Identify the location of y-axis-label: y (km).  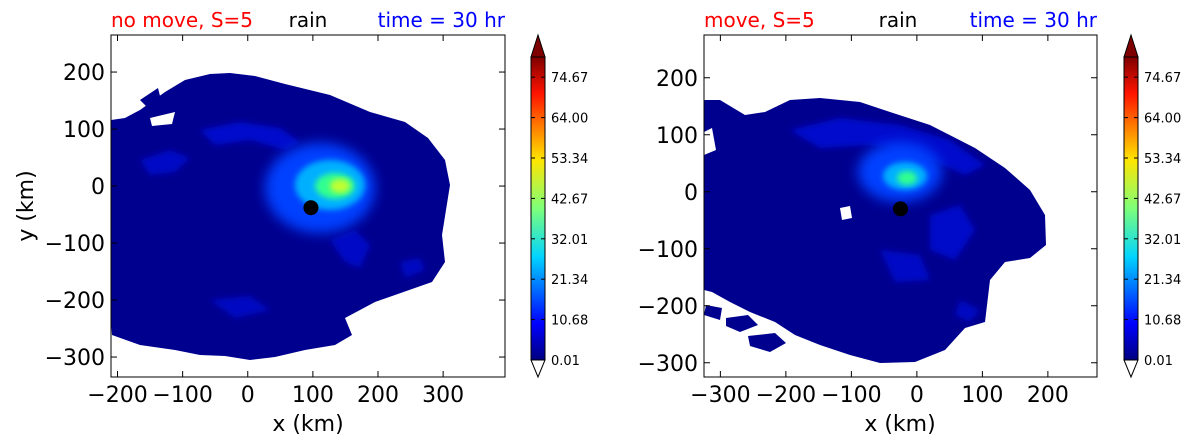
(26, 205).